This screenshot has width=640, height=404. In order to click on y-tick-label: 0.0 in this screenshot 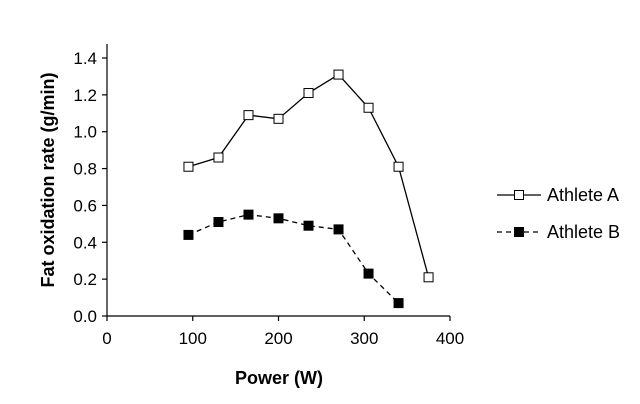, I will do `click(85, 316)`.